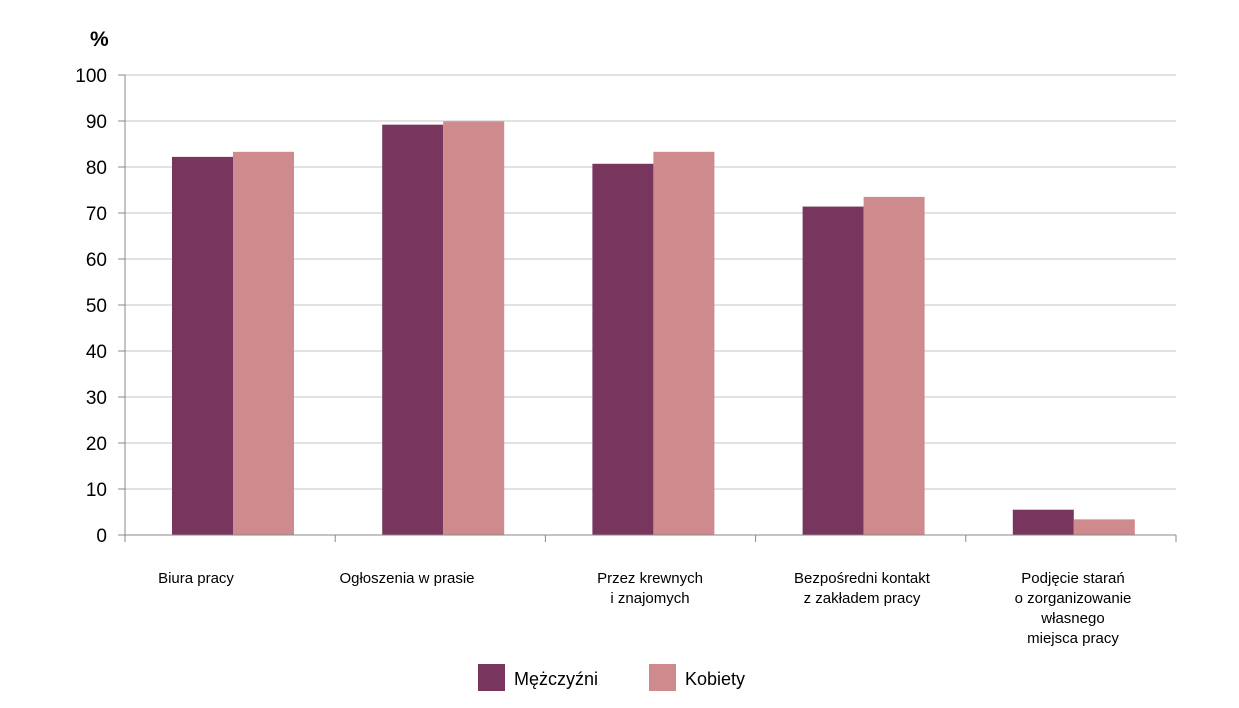 The height and width of the screenshot is (708, 1239). I want to click on category-label: Przez krewnych, so click(650, 578).